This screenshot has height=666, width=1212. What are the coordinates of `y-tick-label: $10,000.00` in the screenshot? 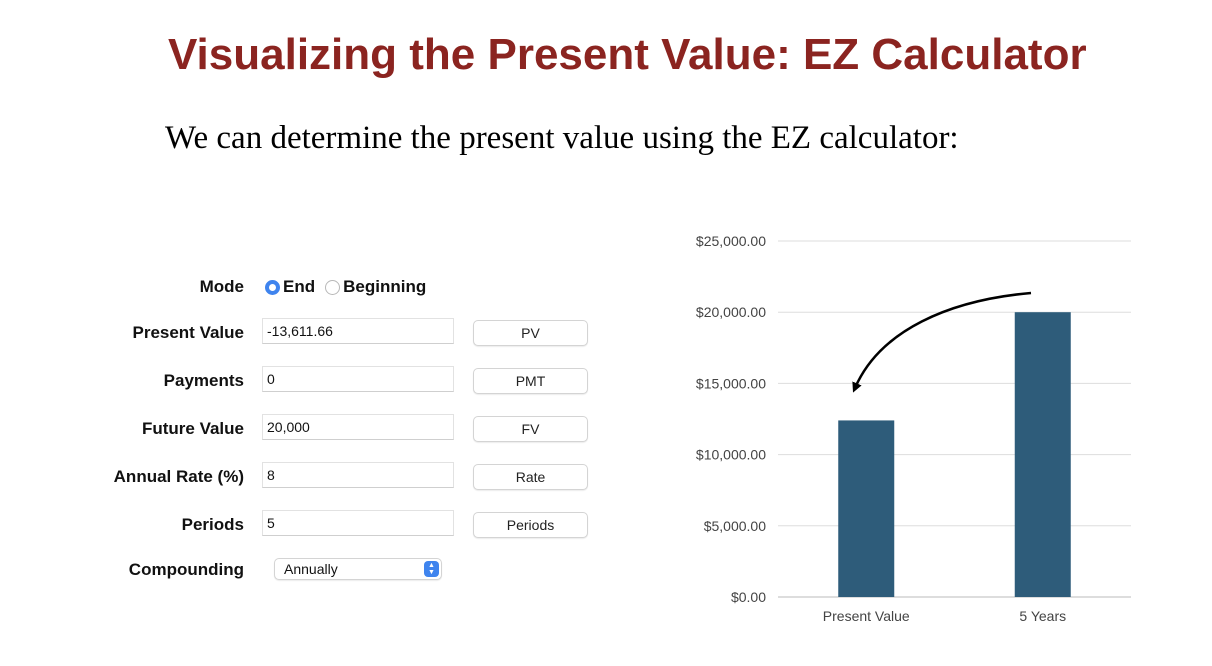 It's located at (731, 455).